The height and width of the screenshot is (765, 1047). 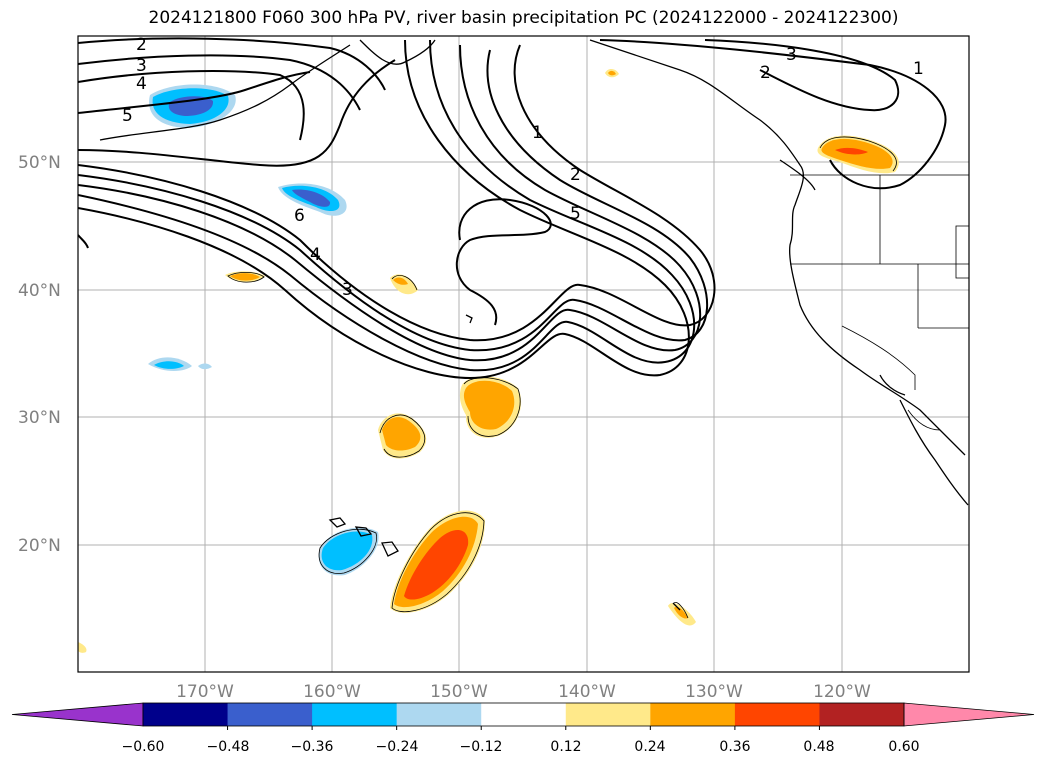 What do you see at coordinates (143, 747) in the screenshot?
I see `colorbar-tick-label: −0.60` at bounding box center [143, 747].